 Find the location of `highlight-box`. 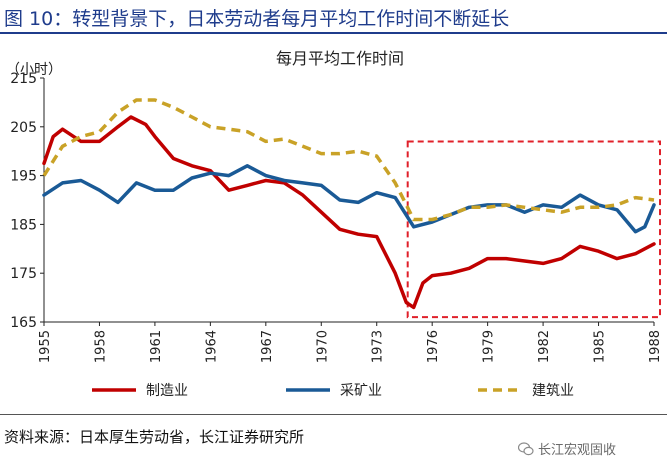

highlight-box is located at coordinates (533, 229).